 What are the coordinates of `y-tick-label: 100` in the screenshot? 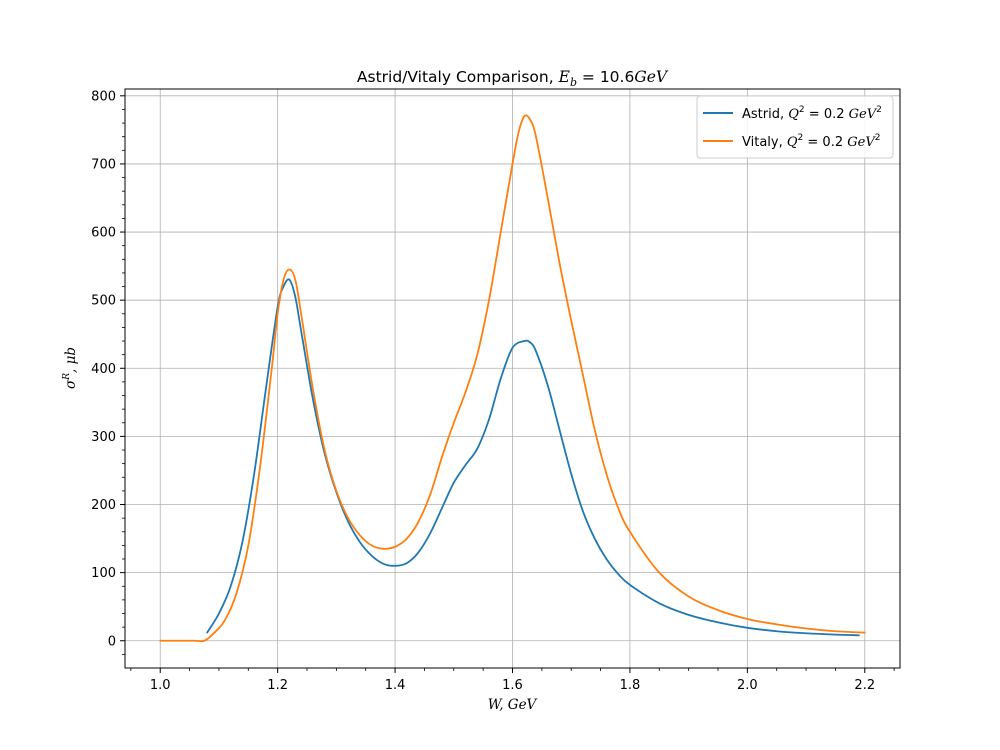 It's located at (103, 573).